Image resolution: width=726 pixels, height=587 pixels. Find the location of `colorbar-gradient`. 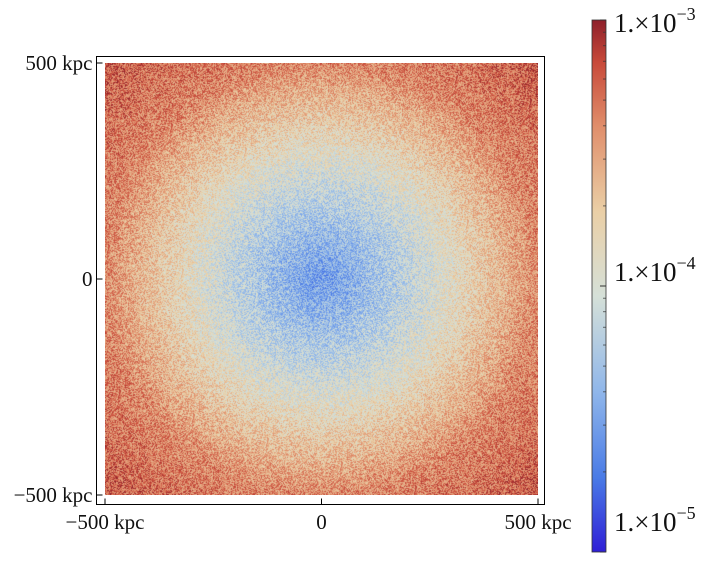

colorbar-gradient is located at coordinates (599, 286).